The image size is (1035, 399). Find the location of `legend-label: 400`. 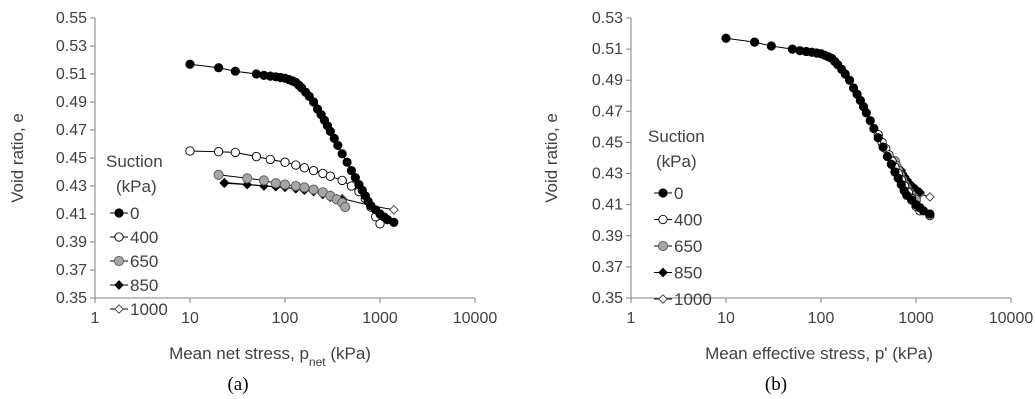

legend-label: 400 is located at coordinates (144, 237).